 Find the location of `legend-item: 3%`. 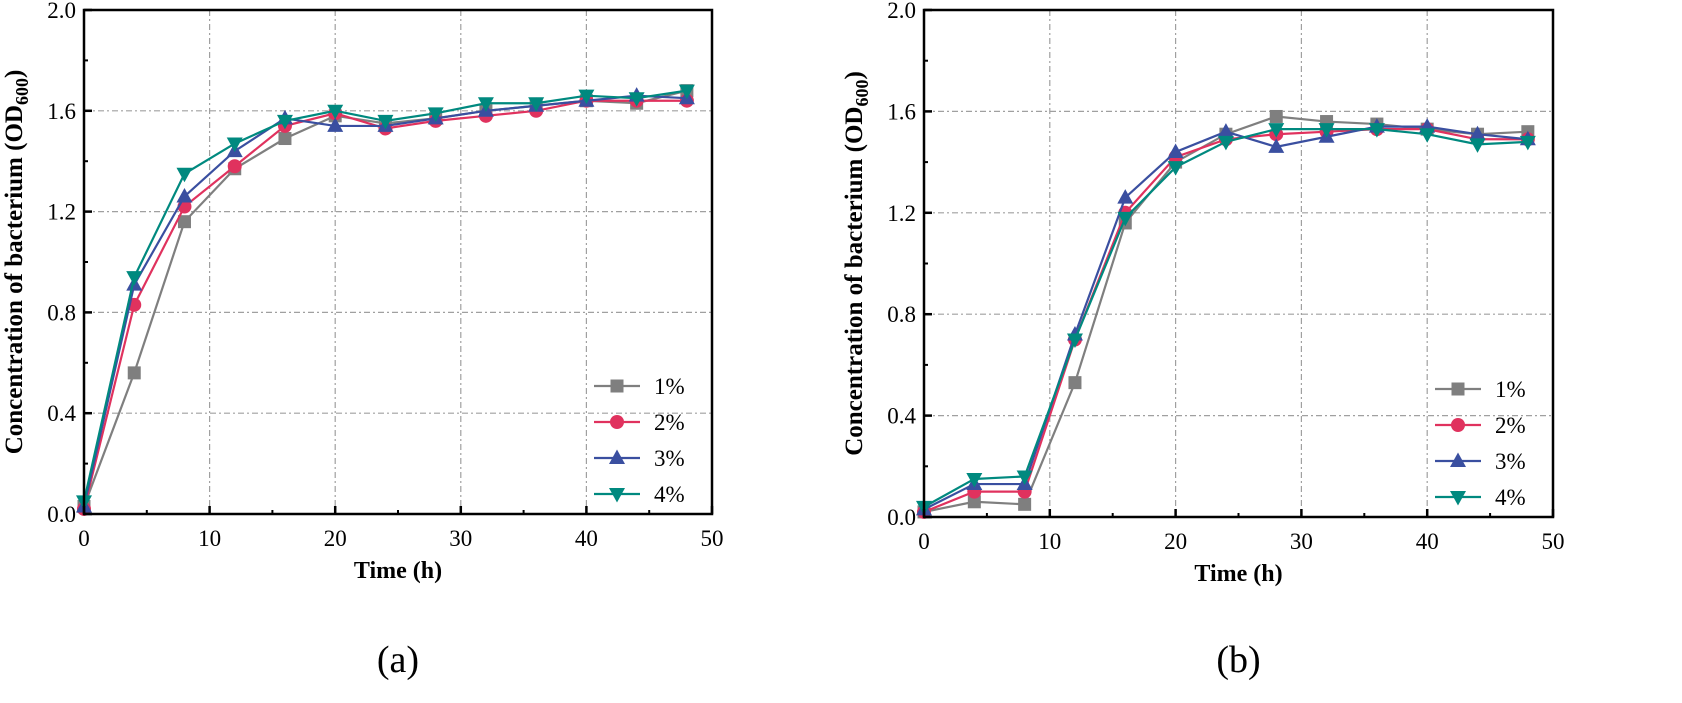

legend-item: 3% is located at coordinates (639, 458).